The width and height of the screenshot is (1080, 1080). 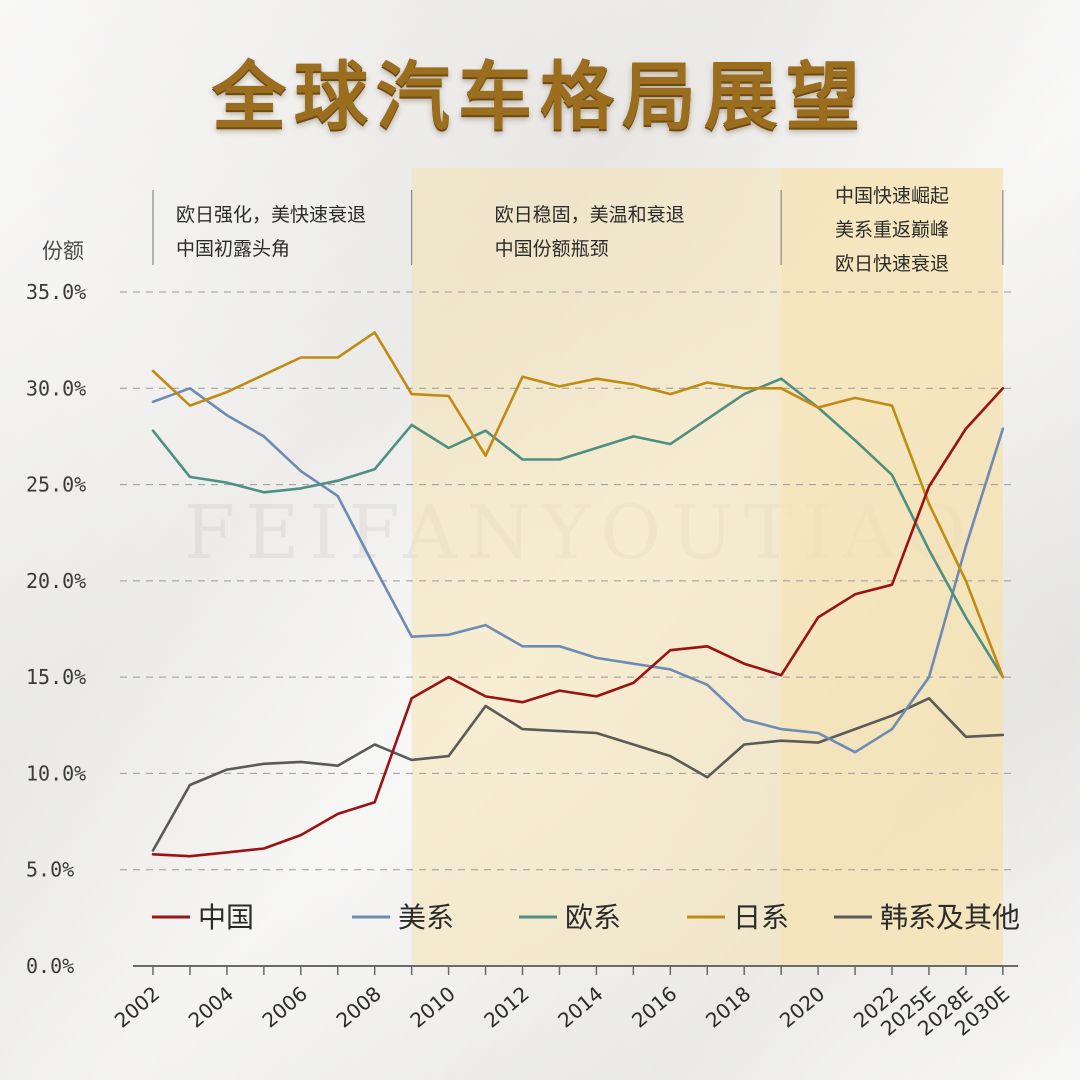 What do you see at coordinates (552, 249) in the screenshot?
I see `period-annotation: 中国份额瓶颈` at bounding box center [552, 249].